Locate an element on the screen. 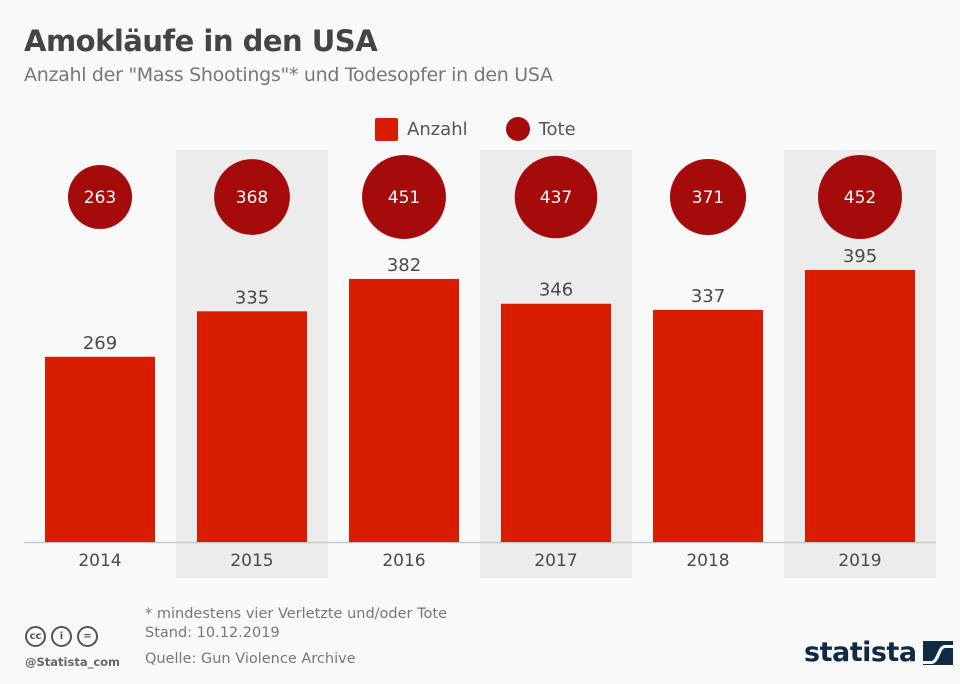 This screenshot has width=960, height=684. bar-value-label: 335 is located at coordinates (252, 297).